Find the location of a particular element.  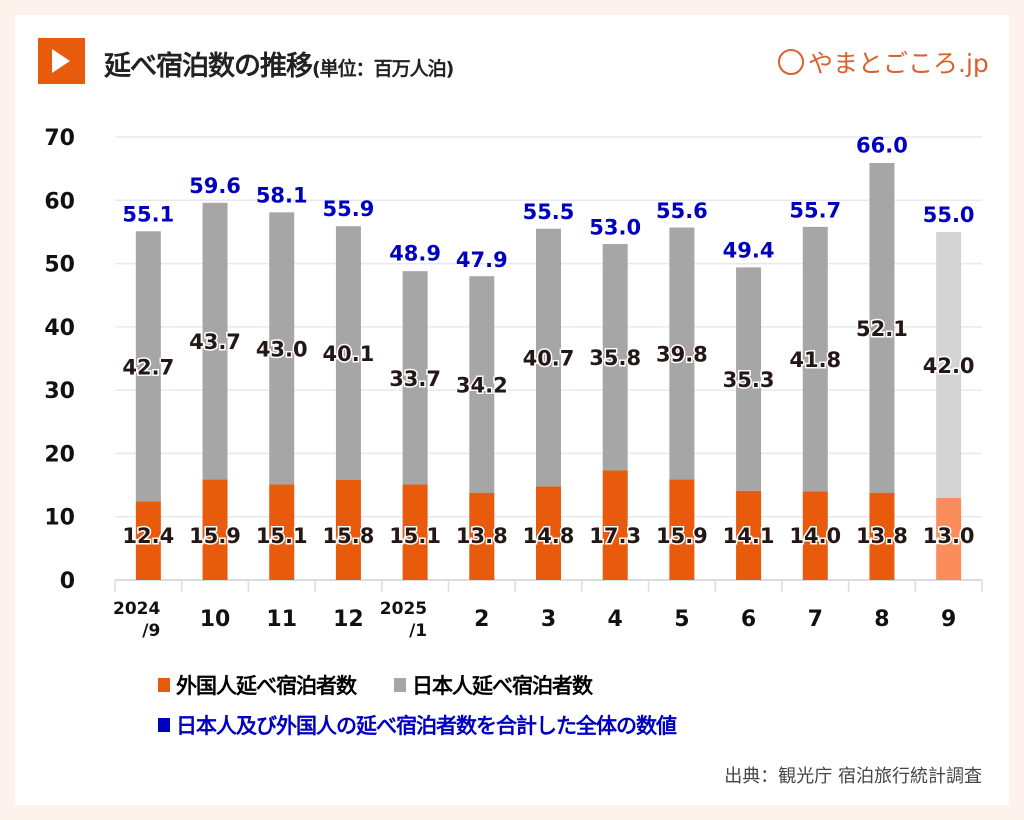

y-tick-label: 50 is located at coordinates (59, 265).